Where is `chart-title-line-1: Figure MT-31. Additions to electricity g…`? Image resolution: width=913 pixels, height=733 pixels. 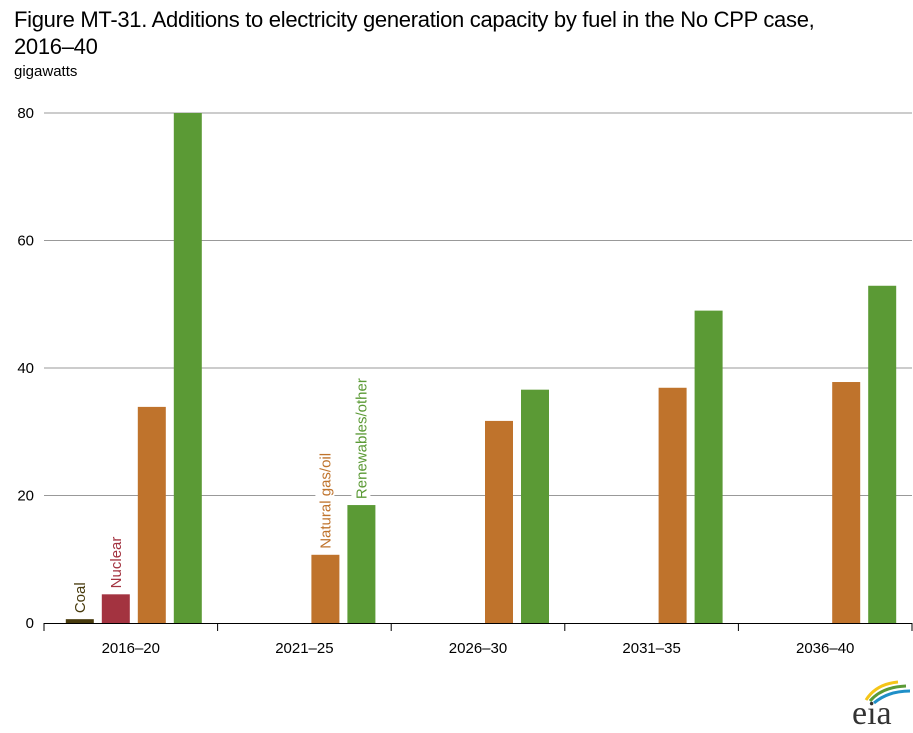
chart-title-line-1: Figure MT-31. Additions to electricity g… is located at coordinates (414, 19).